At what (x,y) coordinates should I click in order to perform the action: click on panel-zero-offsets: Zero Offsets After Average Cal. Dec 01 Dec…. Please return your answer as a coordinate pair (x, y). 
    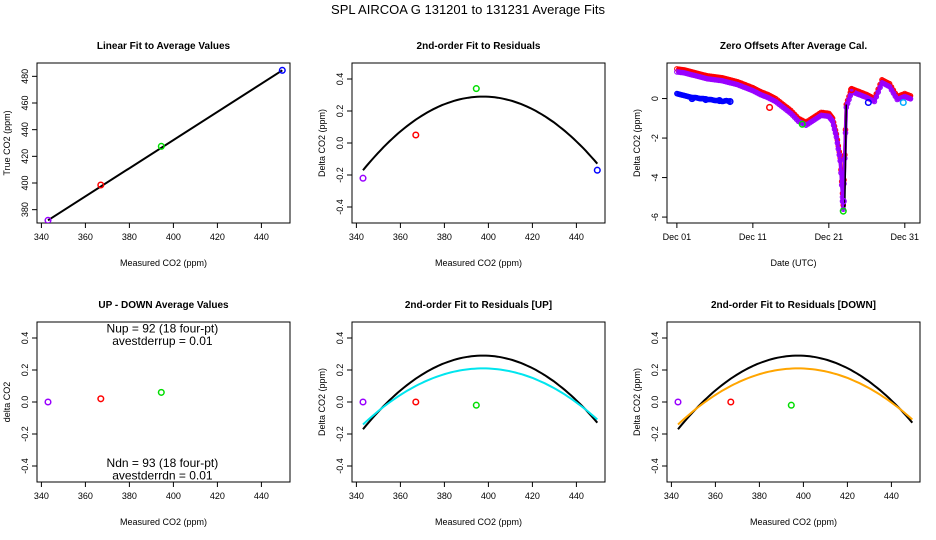
    Looking at the image, I should click on (776, 154).